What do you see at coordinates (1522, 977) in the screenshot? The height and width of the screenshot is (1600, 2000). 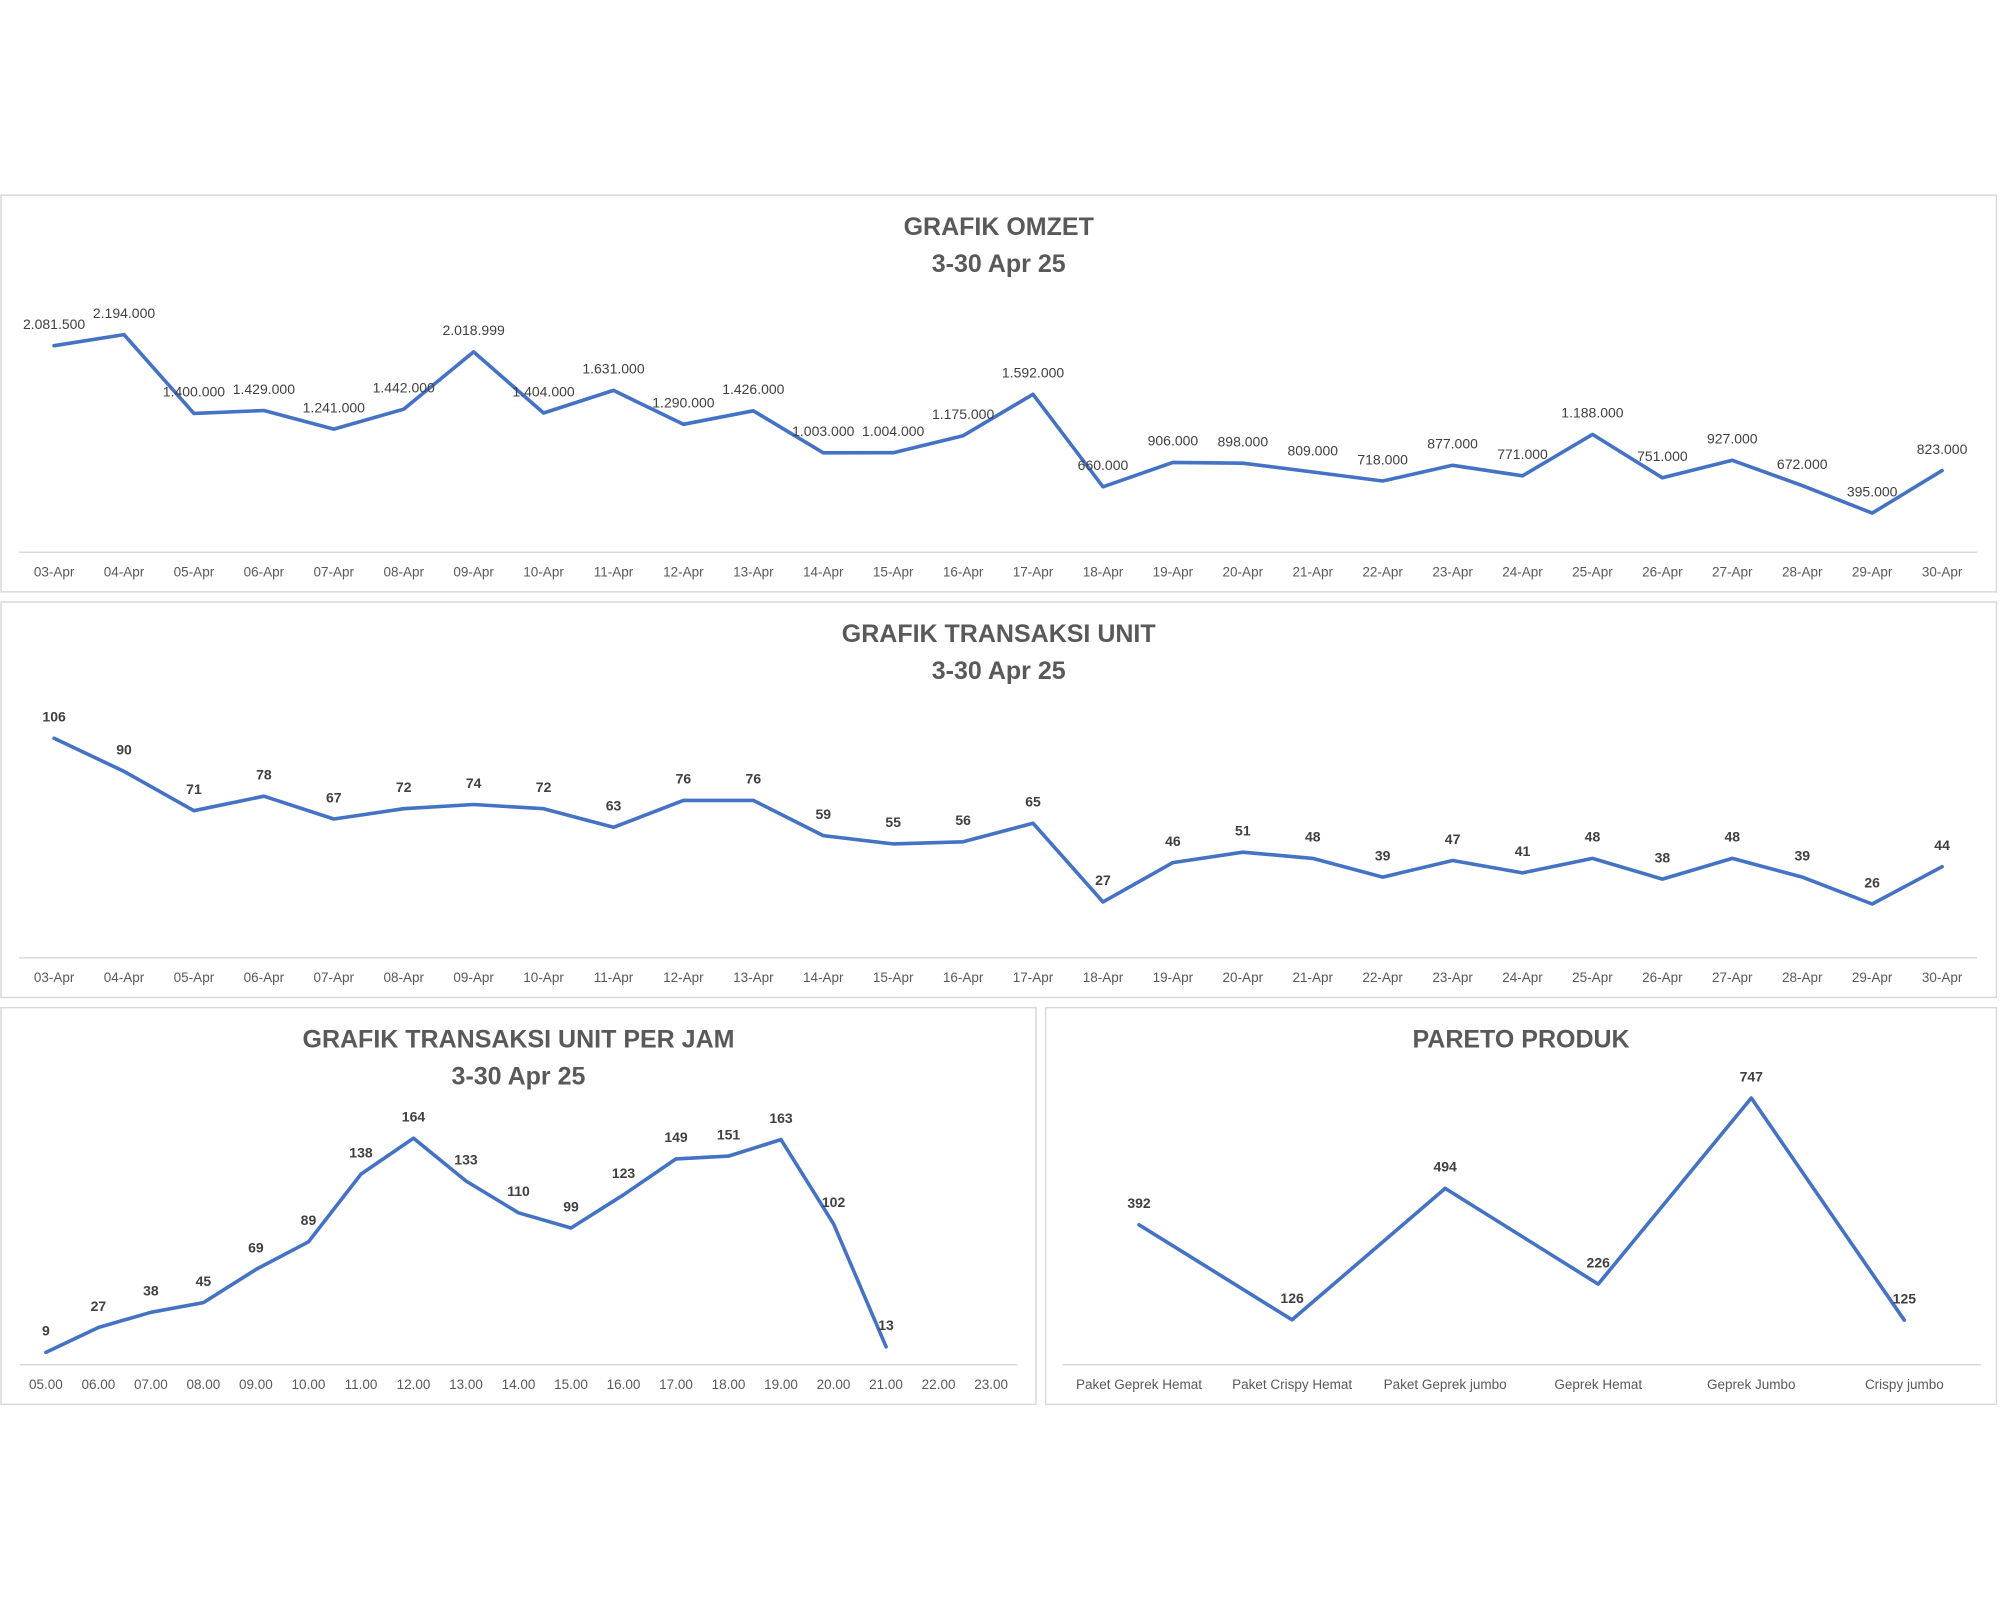 I see `x-tick-label: 24-Apr` at bounding box center [1522, 977].